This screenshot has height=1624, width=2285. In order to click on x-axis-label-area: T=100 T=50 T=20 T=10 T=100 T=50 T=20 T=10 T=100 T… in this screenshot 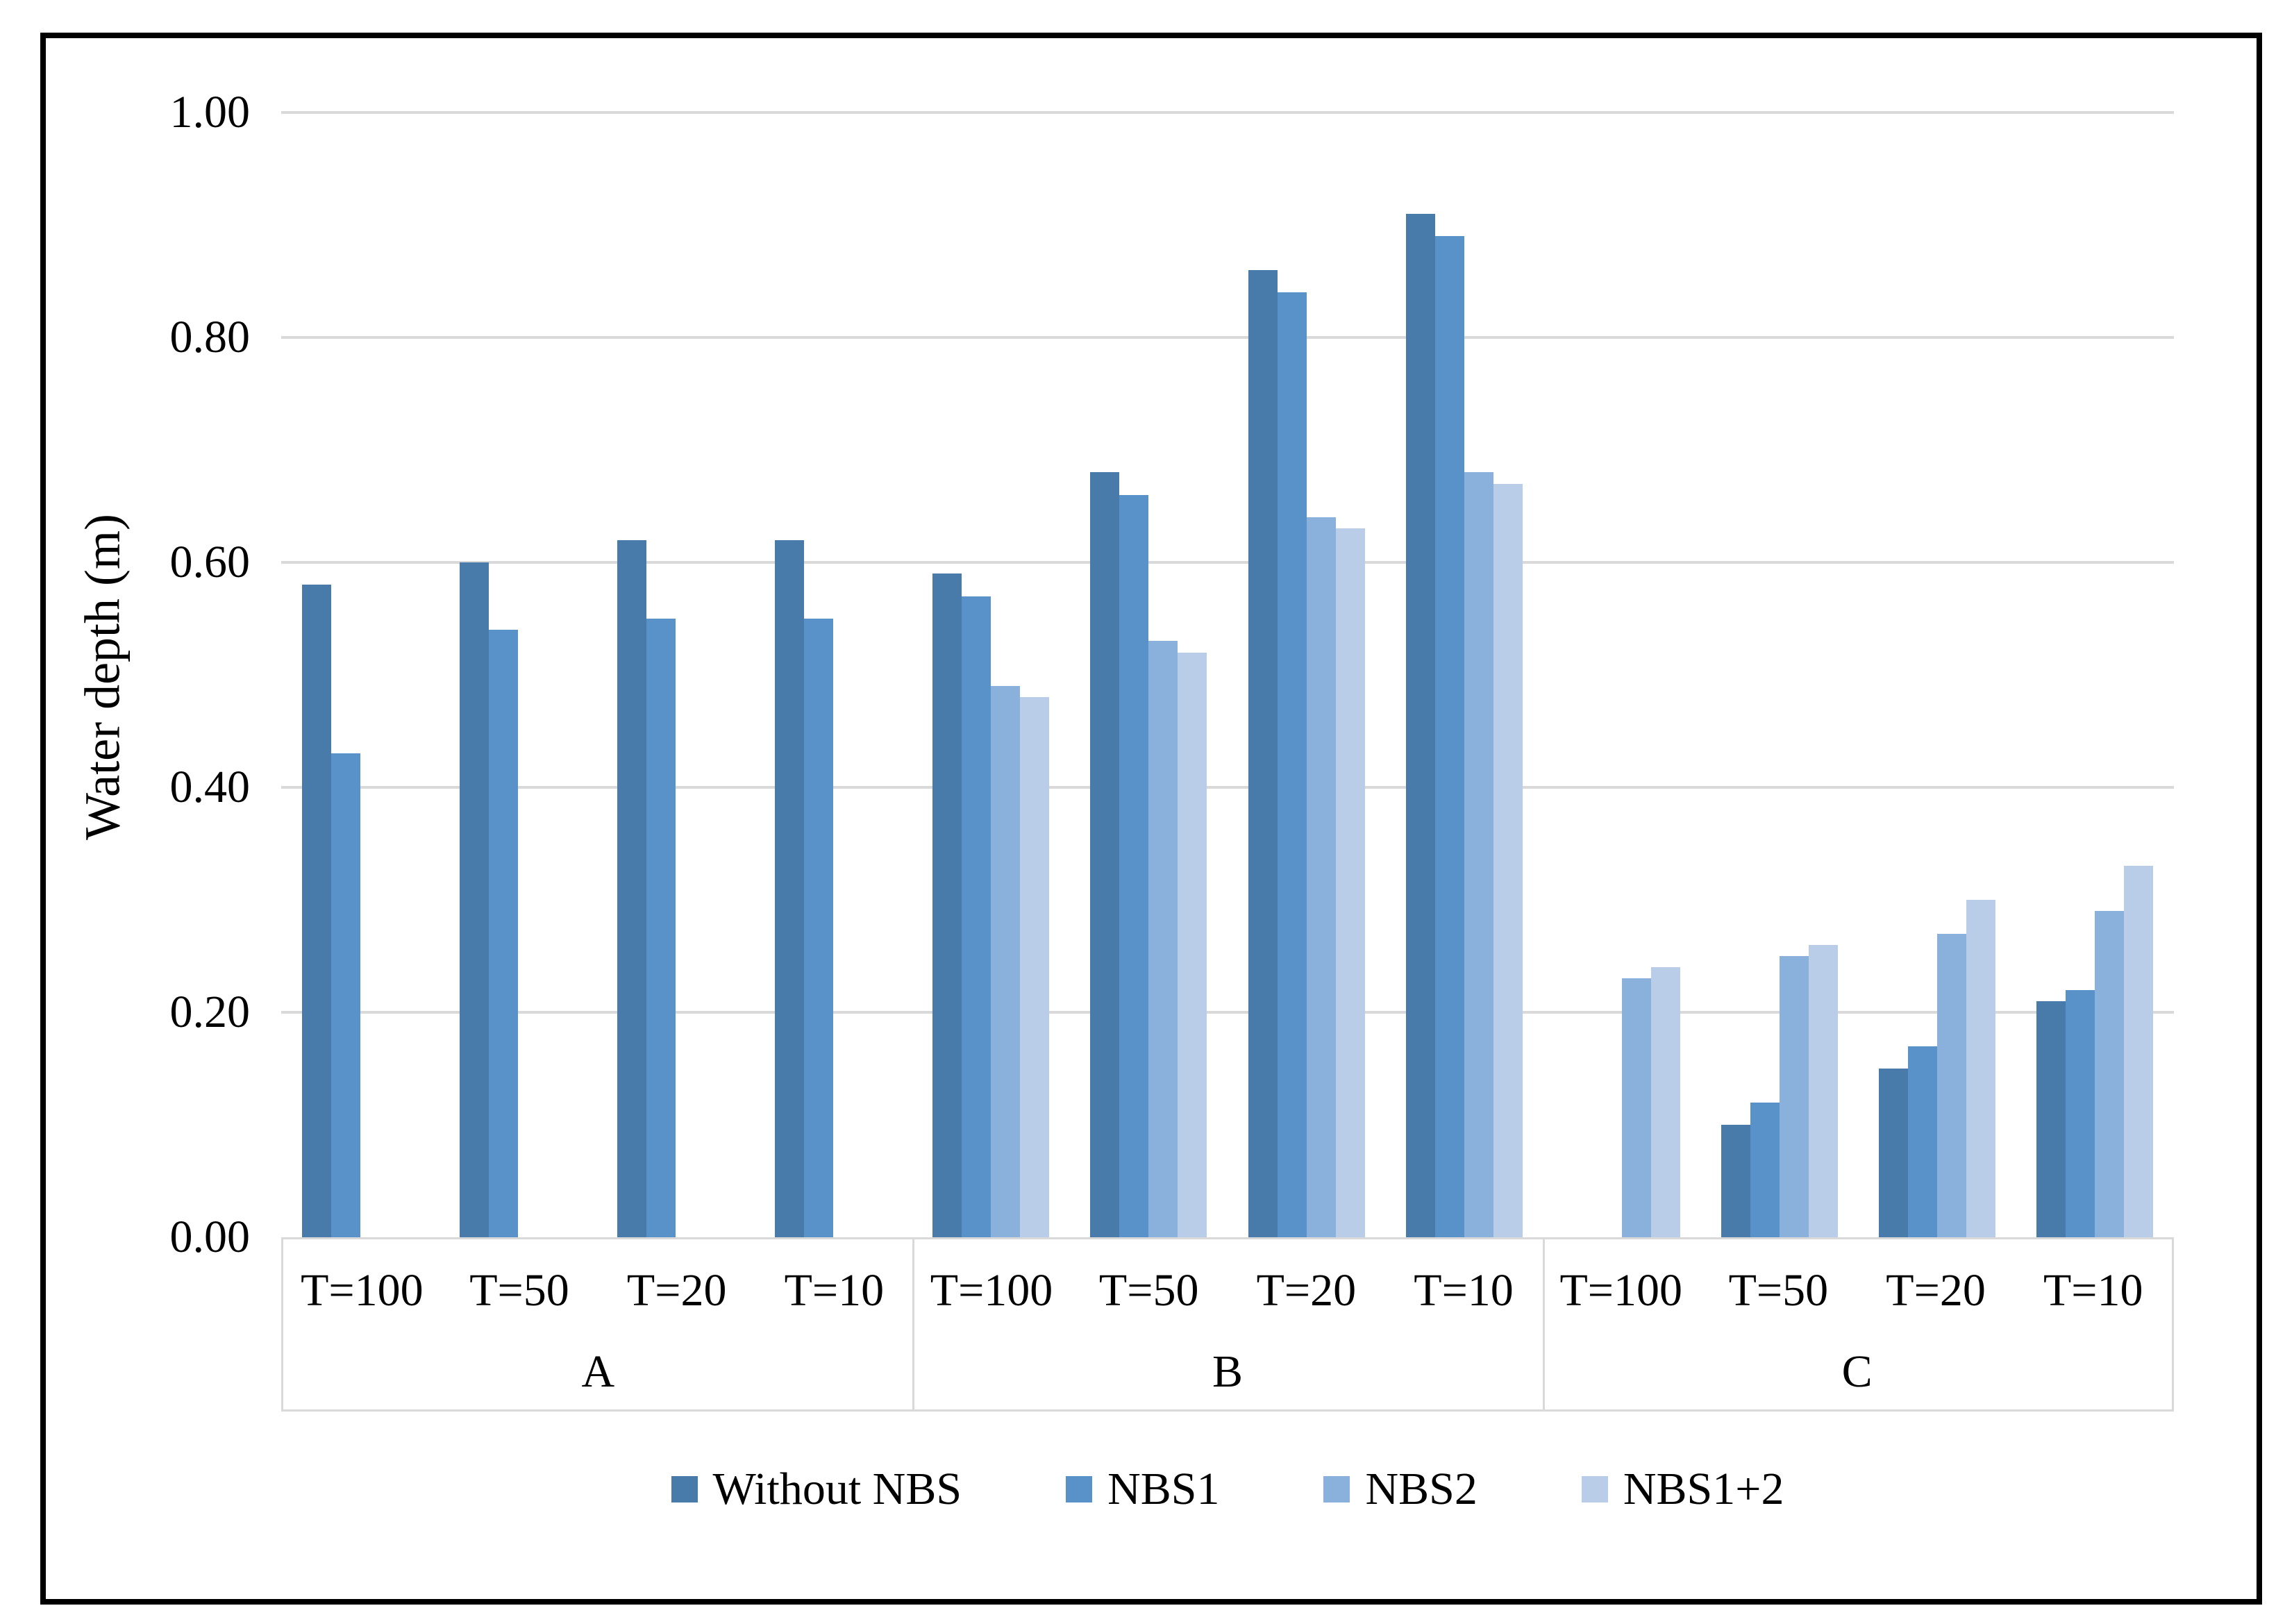, I will do `click(1227, 1324)`.